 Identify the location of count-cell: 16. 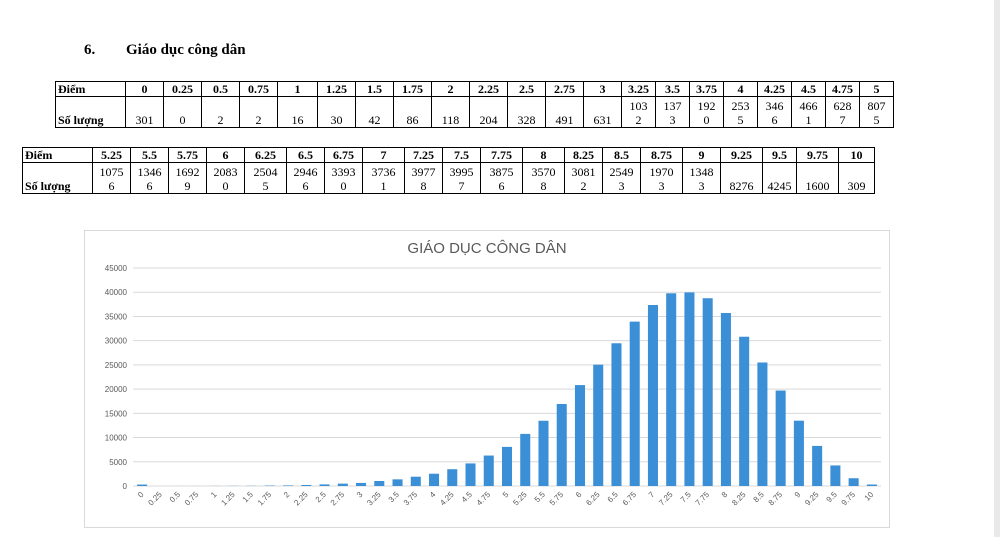
(297, 112).